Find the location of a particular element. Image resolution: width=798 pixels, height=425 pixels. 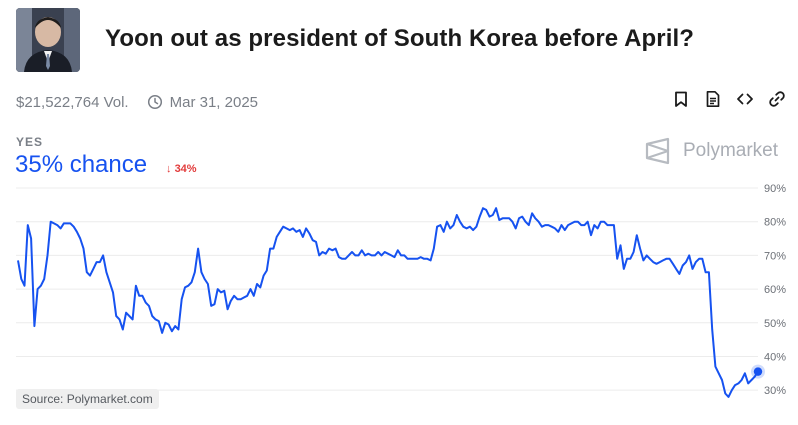

arrow-down-icon: ↓ is located at coordinates (169, 169).